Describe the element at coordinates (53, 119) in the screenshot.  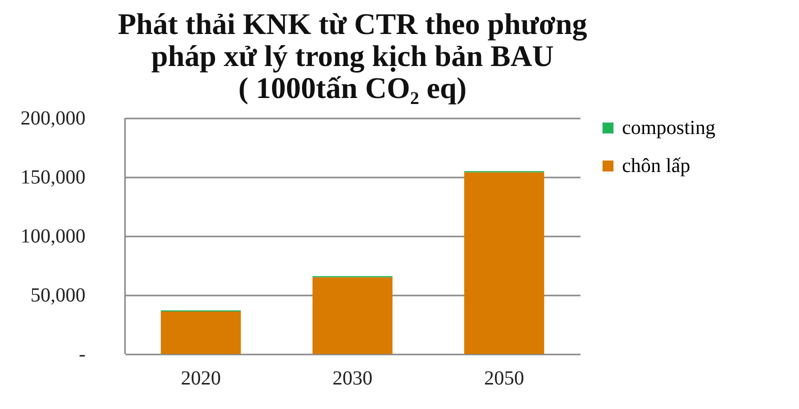
I see `y-tick-label: 200,000` at that location.